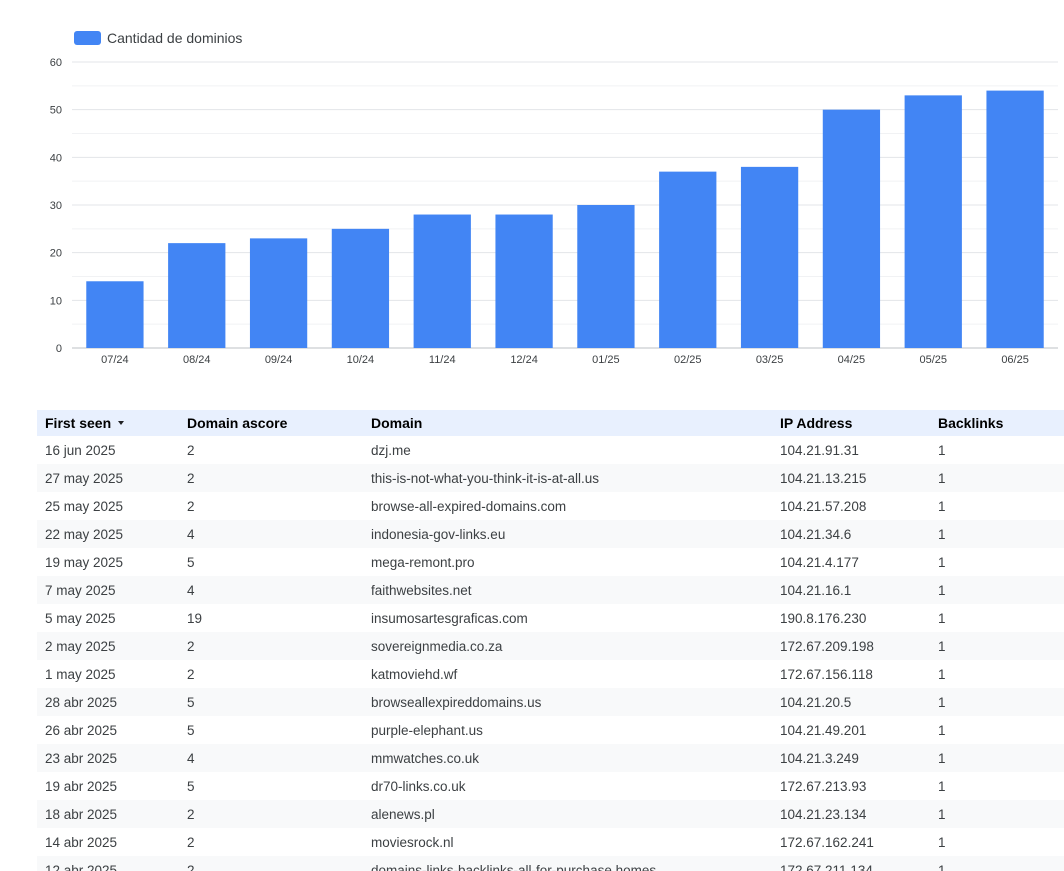  What do you see at coordinates (469, 506) in the screenshot?
I see `domain-cell: browse-all-expired-domains.com` at bounding box center [469, 506].